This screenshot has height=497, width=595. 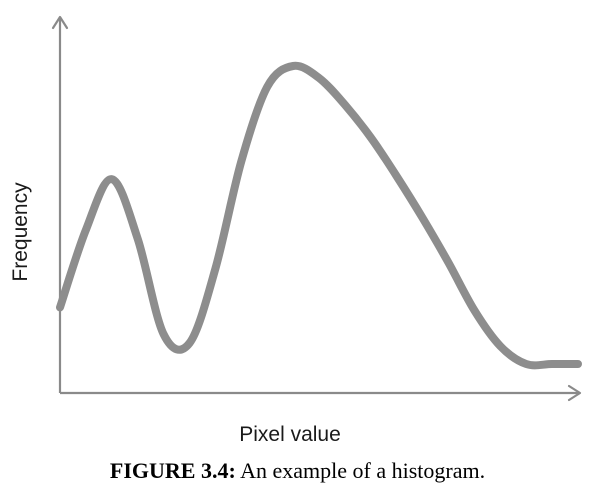 I want to click on caption-text: An example of a histogram., so click(x=363, y=470).